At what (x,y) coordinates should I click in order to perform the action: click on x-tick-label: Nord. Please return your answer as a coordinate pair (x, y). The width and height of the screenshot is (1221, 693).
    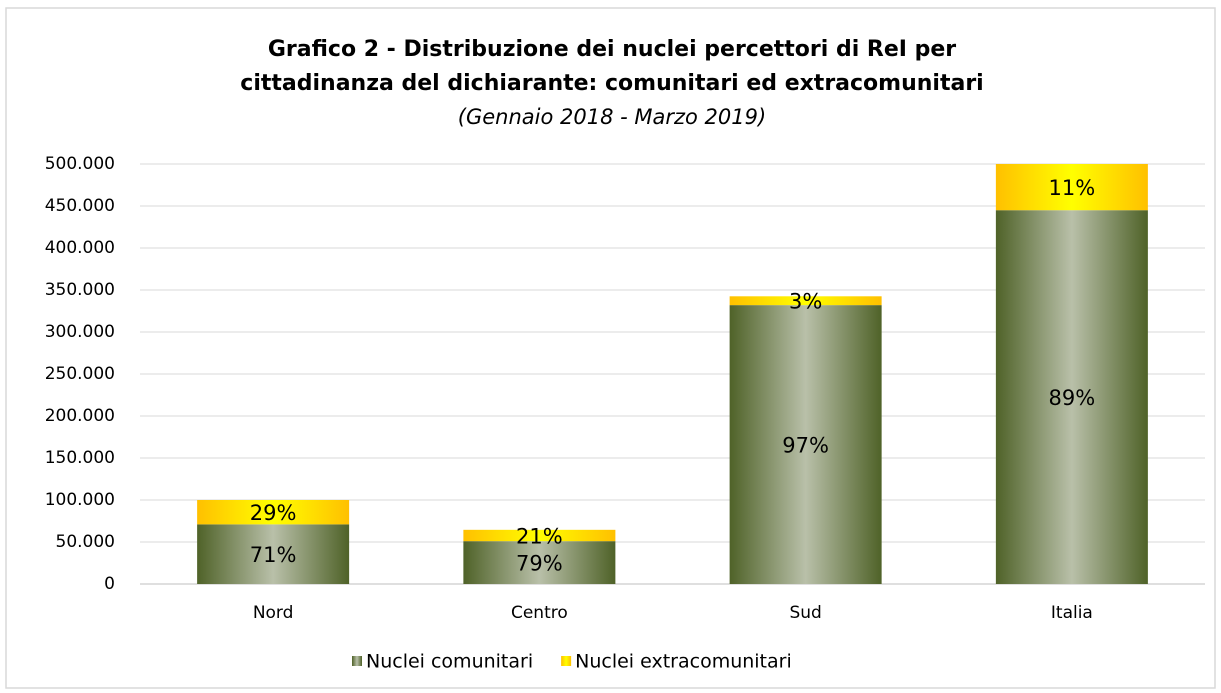
    Looking at the image, I should click on (273, 613).